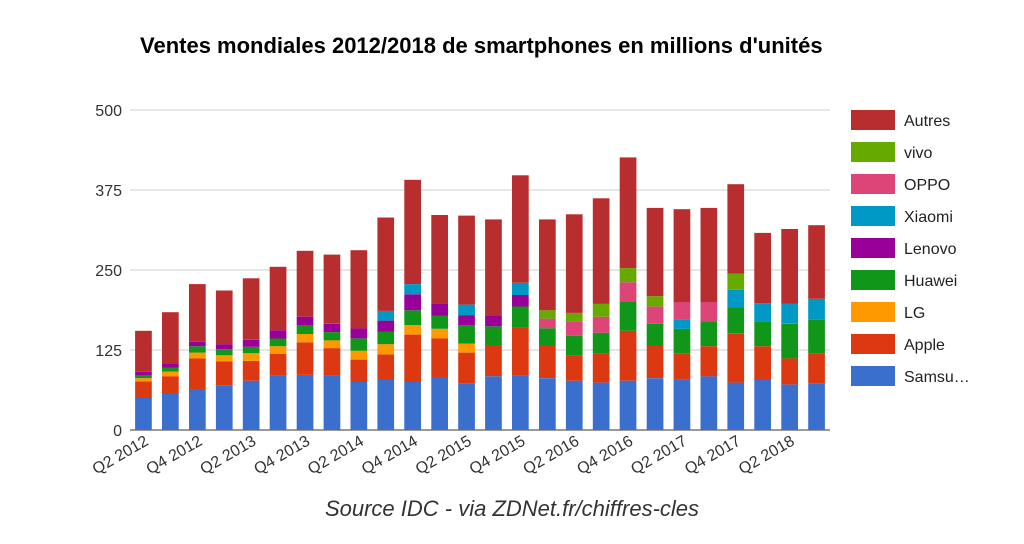 Image resolution: width=1024 pixels, height=544 pixels. I want to click on legend-label: LG, so click(914, 313).